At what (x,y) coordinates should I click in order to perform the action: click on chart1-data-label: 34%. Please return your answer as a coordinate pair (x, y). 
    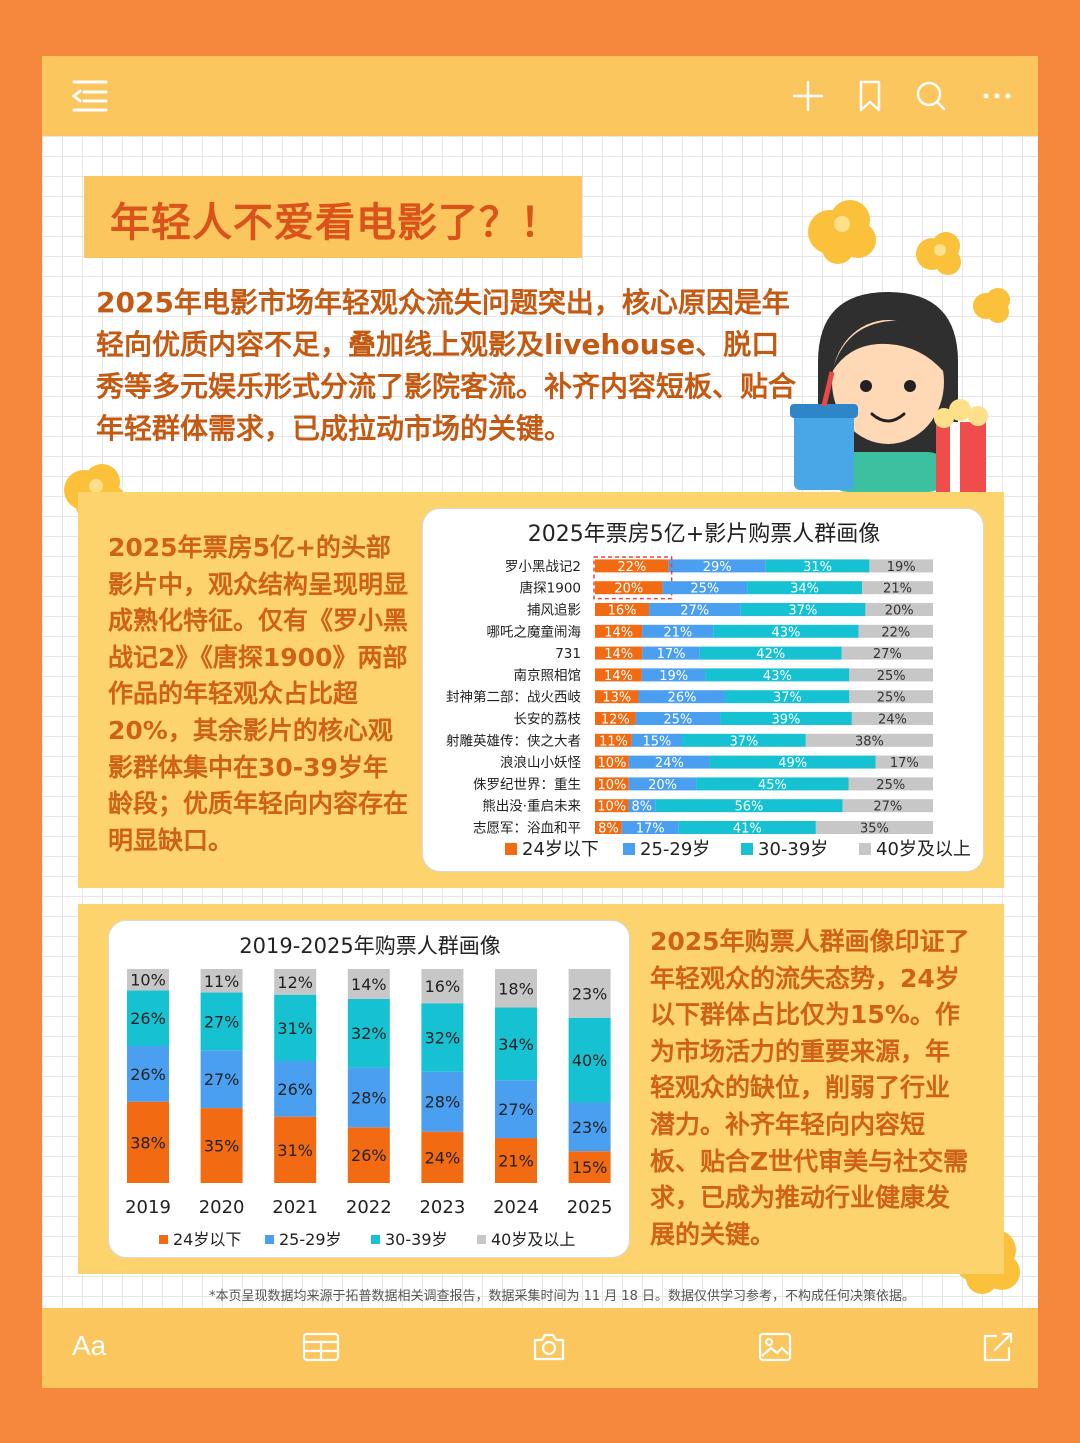
    Looking at the image, I should click on (804, 589).